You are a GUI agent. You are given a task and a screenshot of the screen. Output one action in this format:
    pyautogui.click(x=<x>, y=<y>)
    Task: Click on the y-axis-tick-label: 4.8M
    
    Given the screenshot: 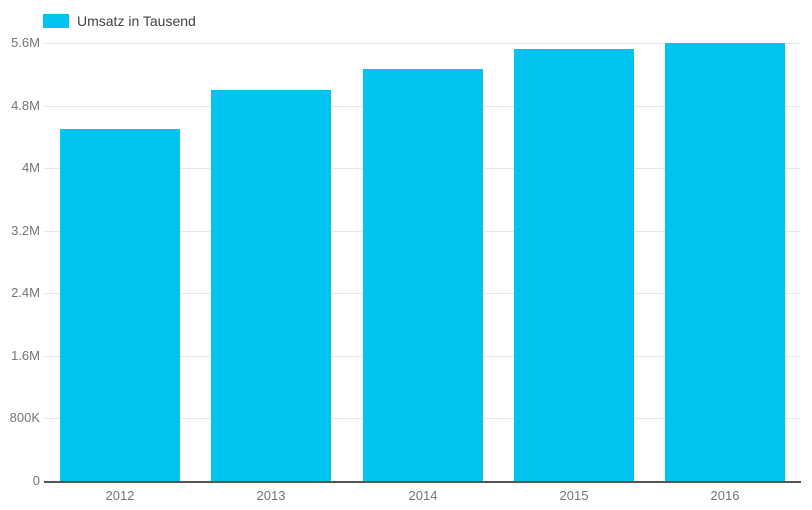 What is the action you would take?
    pyautogui.click(x=25, y=105)
    